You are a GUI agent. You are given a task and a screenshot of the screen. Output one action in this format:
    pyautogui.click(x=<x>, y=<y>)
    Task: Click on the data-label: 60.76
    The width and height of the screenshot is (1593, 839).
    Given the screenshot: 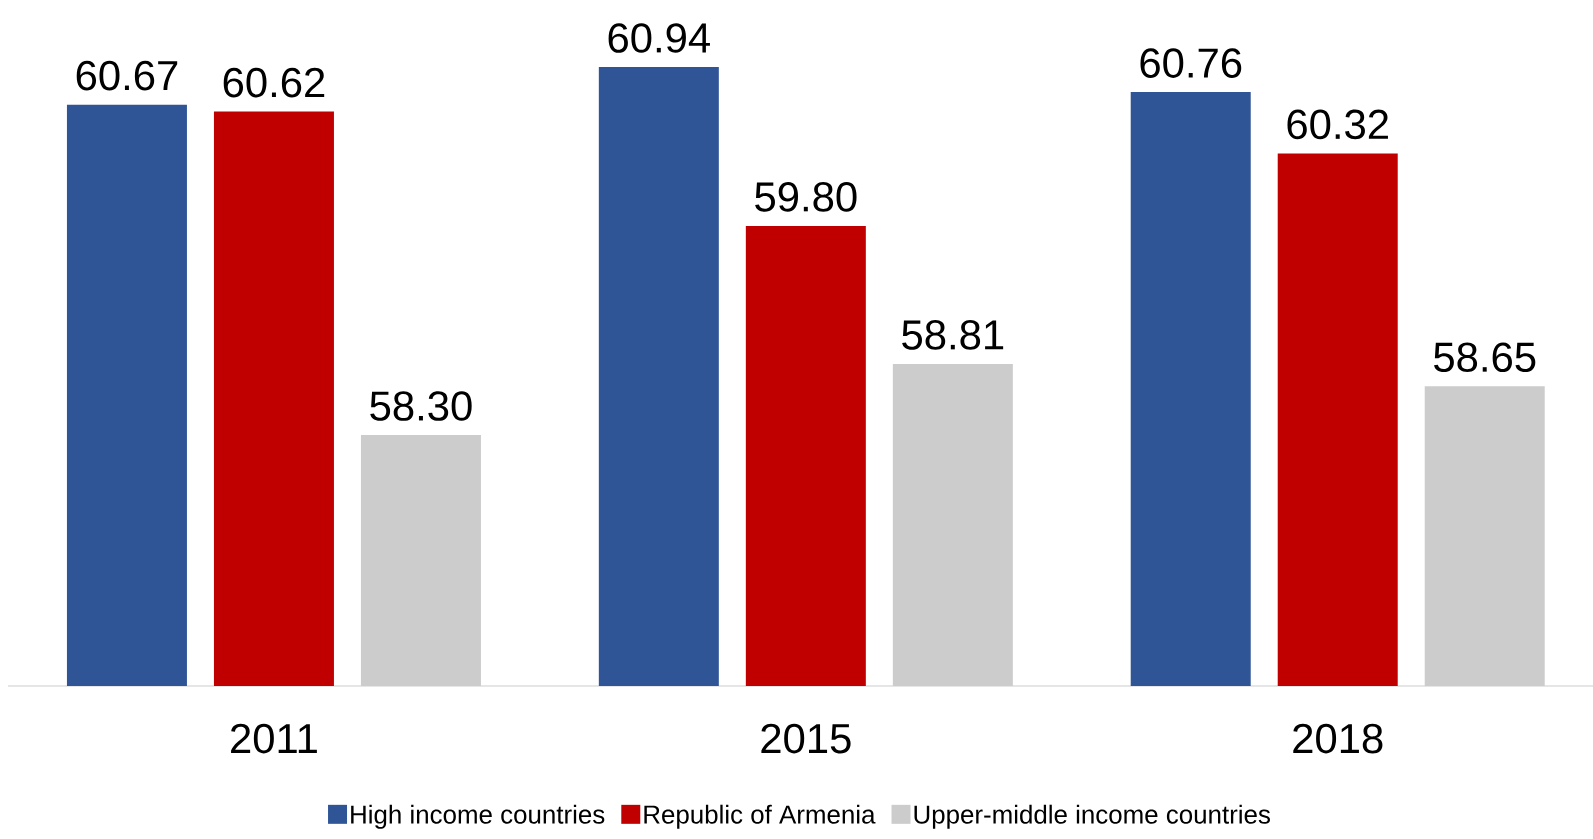 What is the action you would take?
    pyautogui.click(x=1191, y=63)
    